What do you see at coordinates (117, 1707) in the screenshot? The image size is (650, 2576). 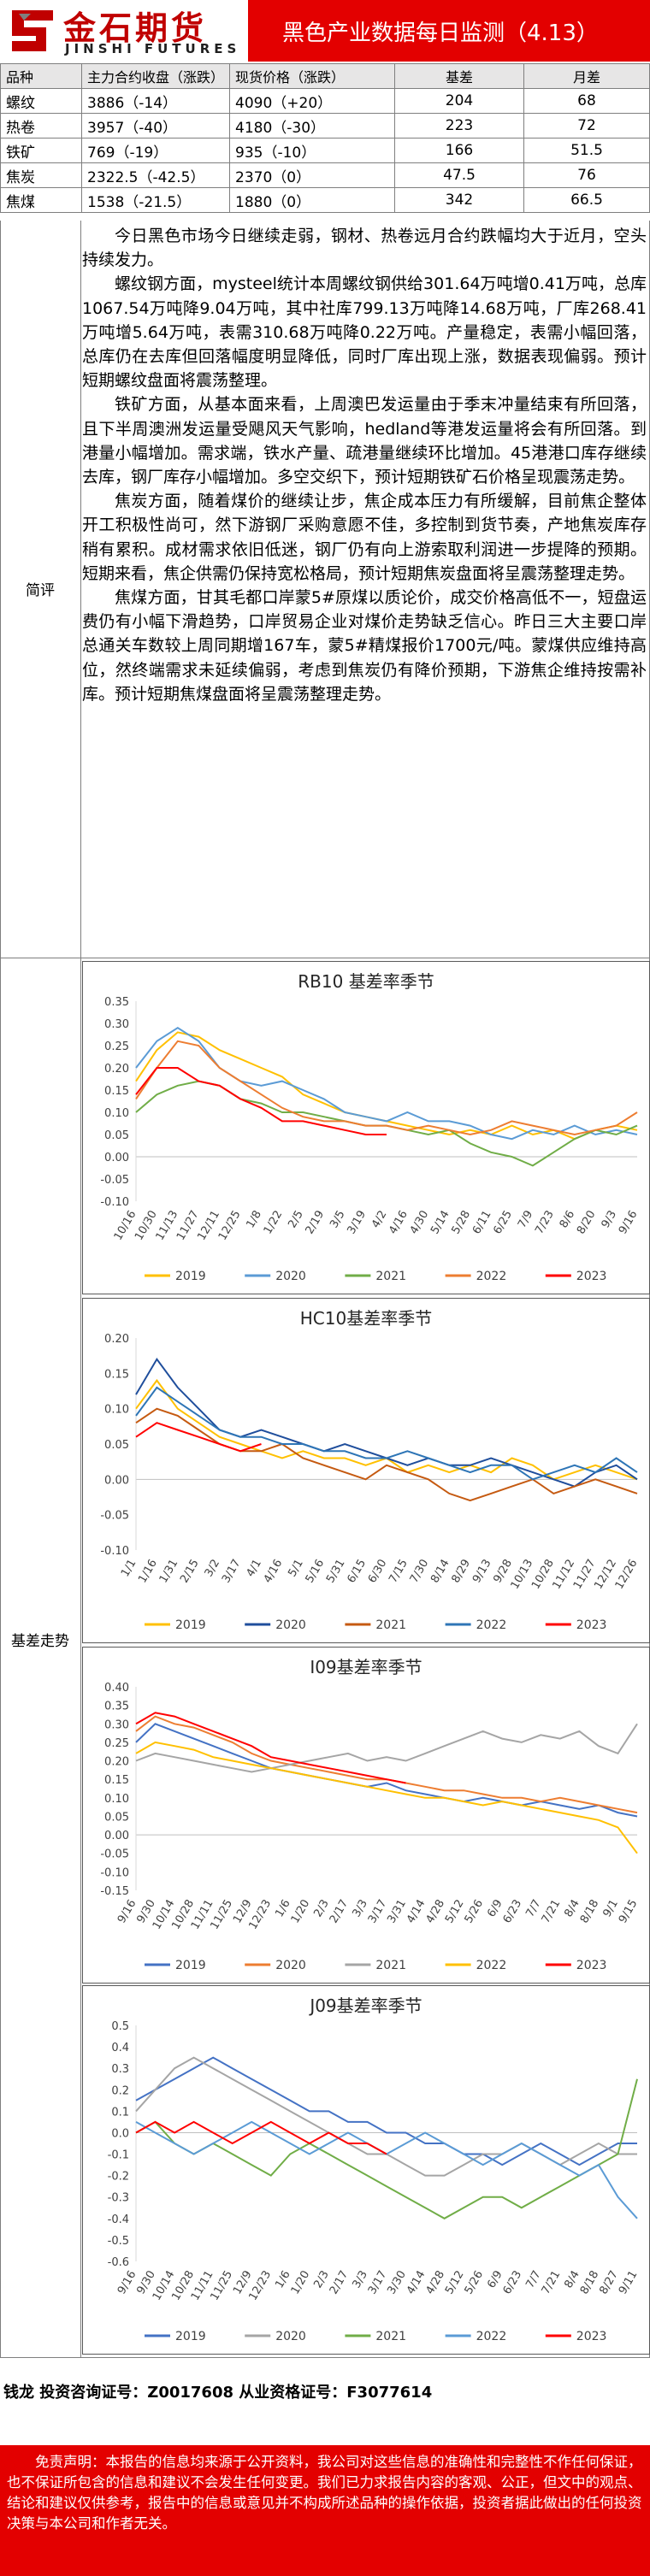 I see `y-tick-label: 0.35` at bounding box center [117, 1707].